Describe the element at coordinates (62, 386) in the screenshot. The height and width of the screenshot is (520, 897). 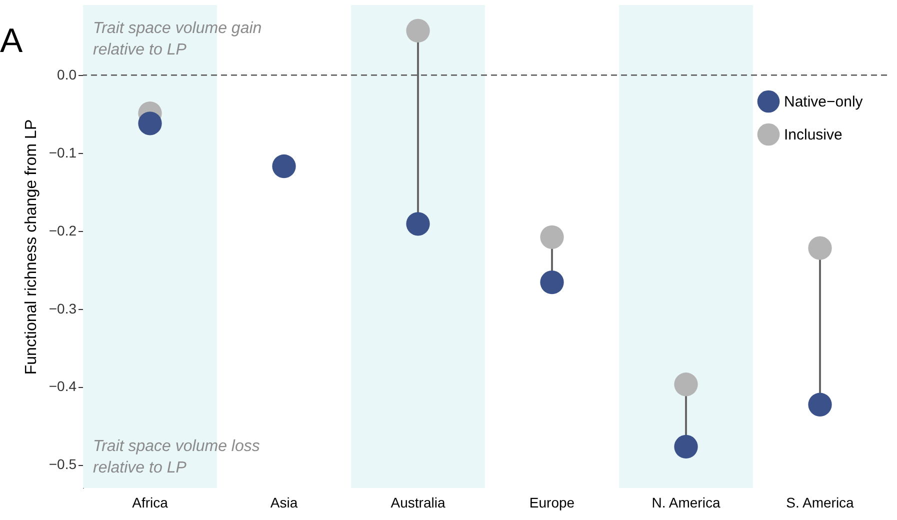
I see `y-tick-label: −0.4` at that location.